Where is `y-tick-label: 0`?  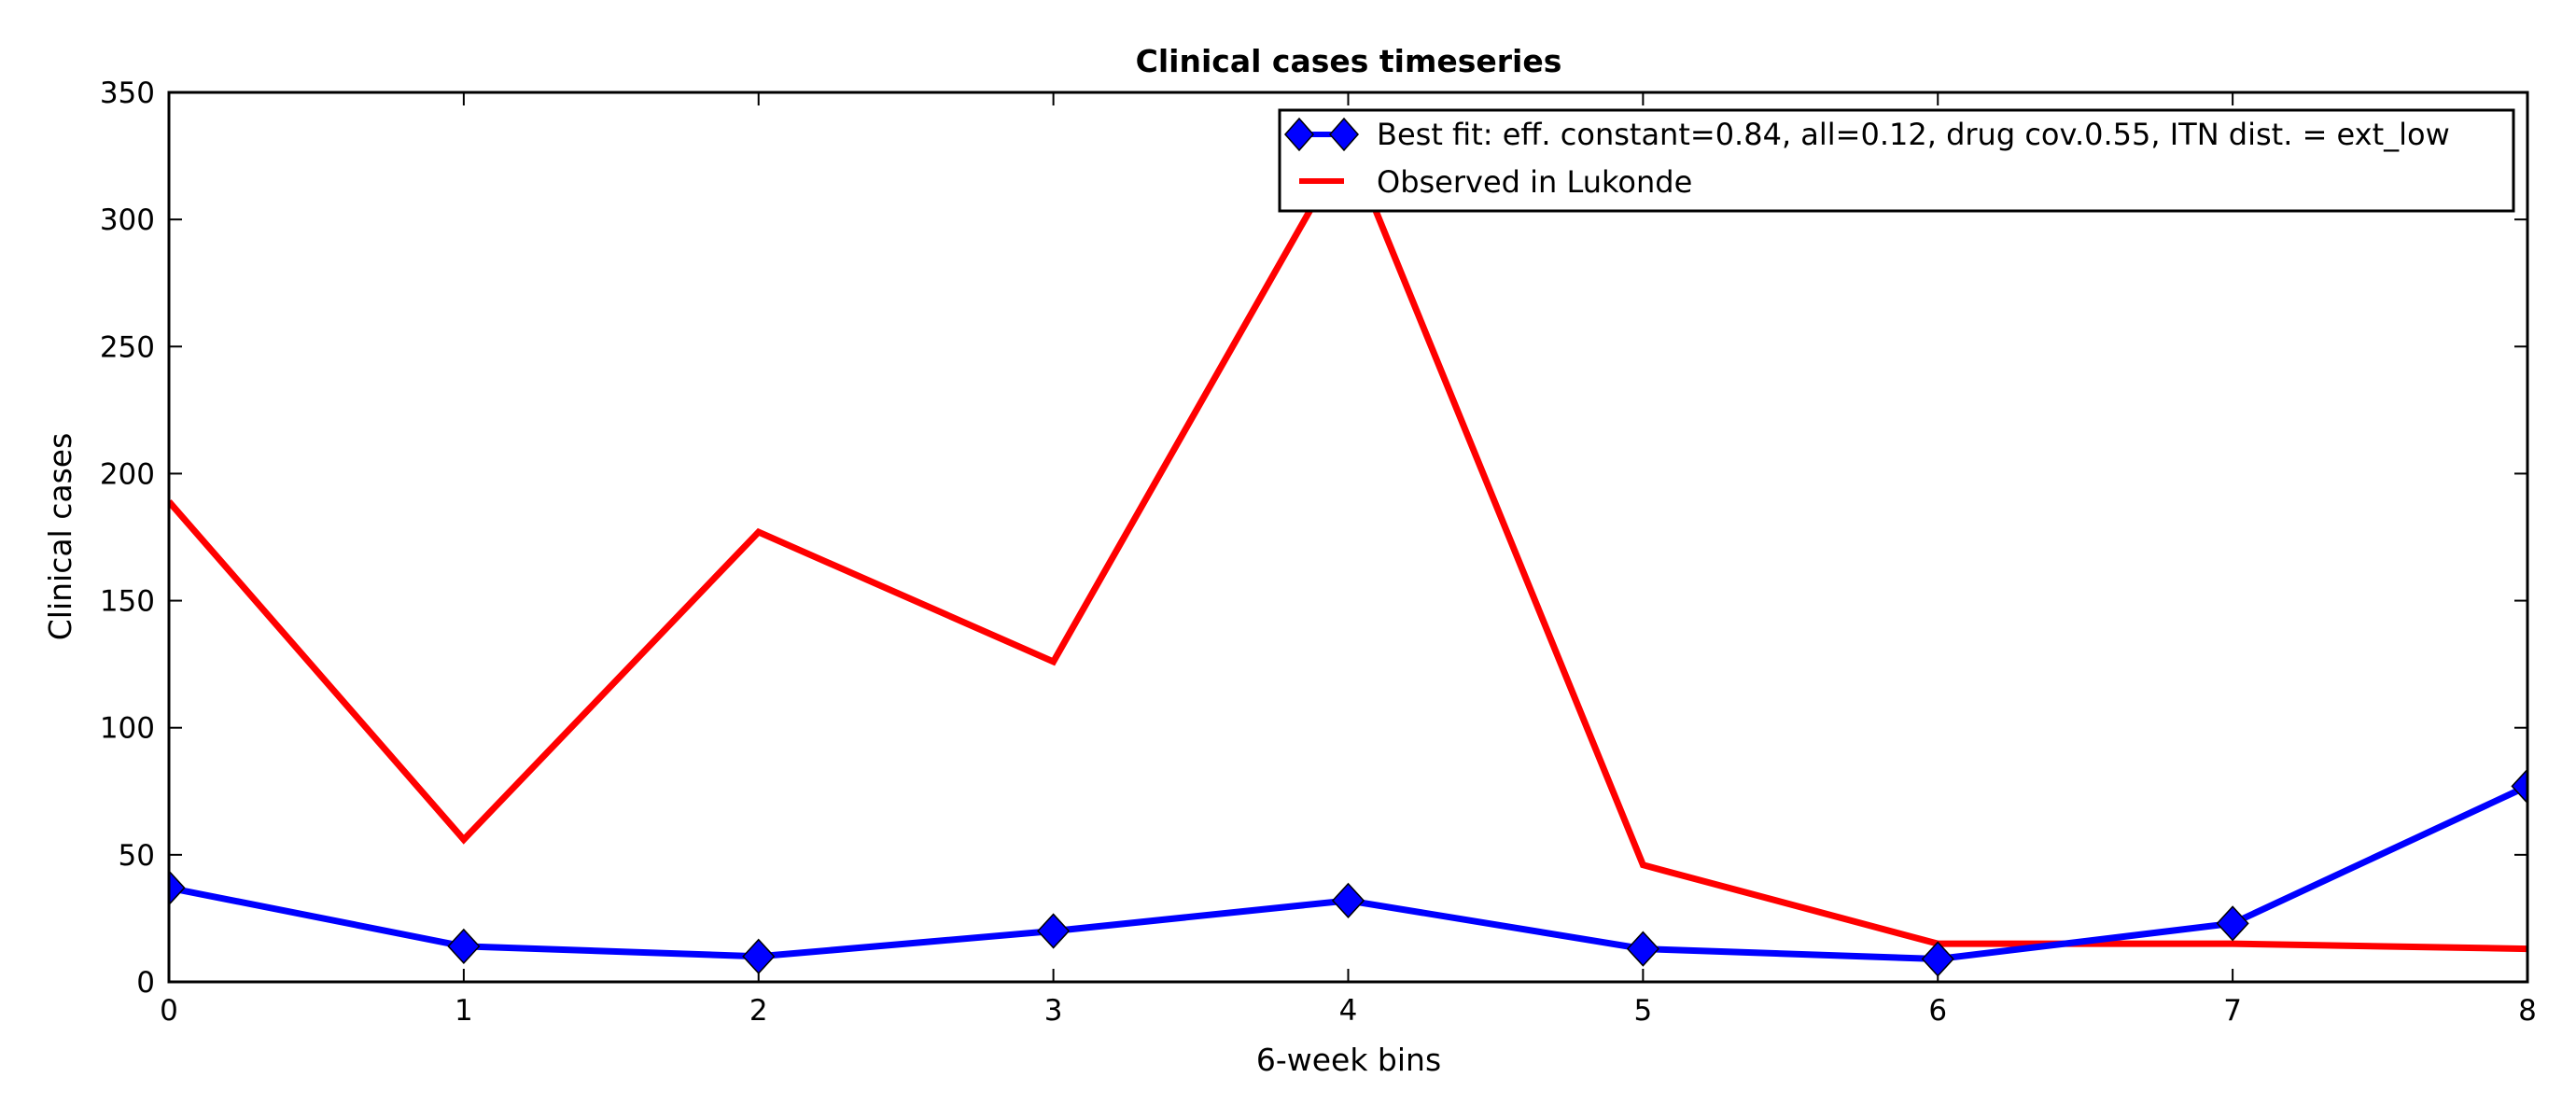
y-tick-label: 0 is located at coordinates (145, 983).